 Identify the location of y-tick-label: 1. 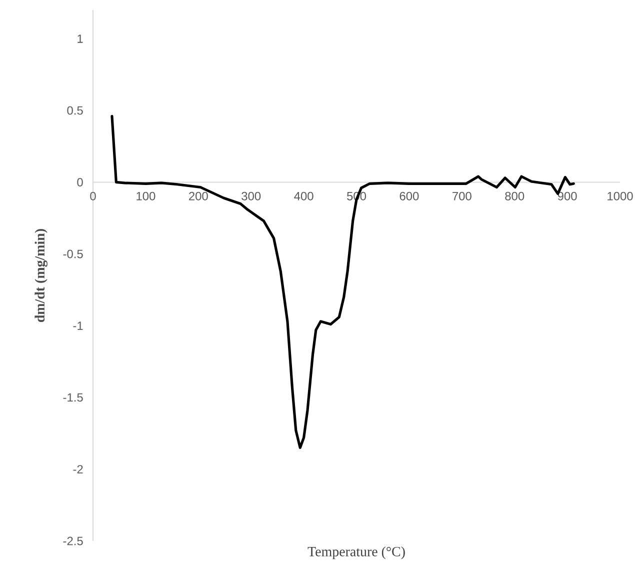
(80, 38).